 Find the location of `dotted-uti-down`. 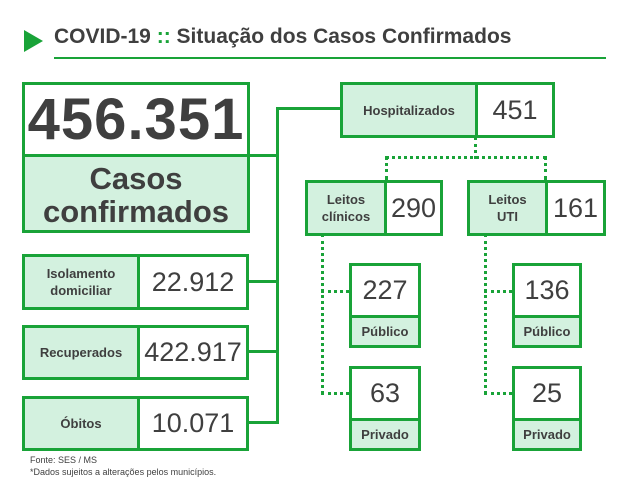

dotted-uti-down is located at coordinates (485, 314).